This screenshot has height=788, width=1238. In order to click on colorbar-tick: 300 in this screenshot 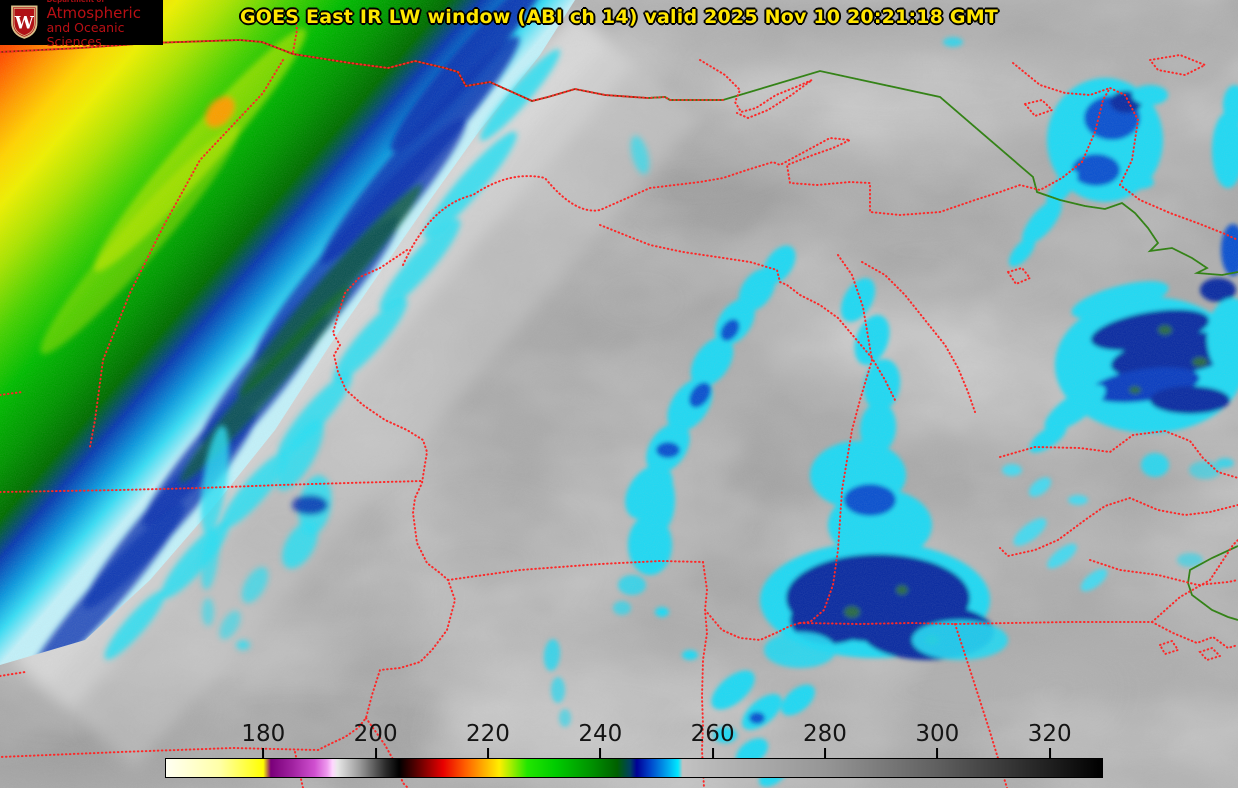, I will do `click(937, 740)`.